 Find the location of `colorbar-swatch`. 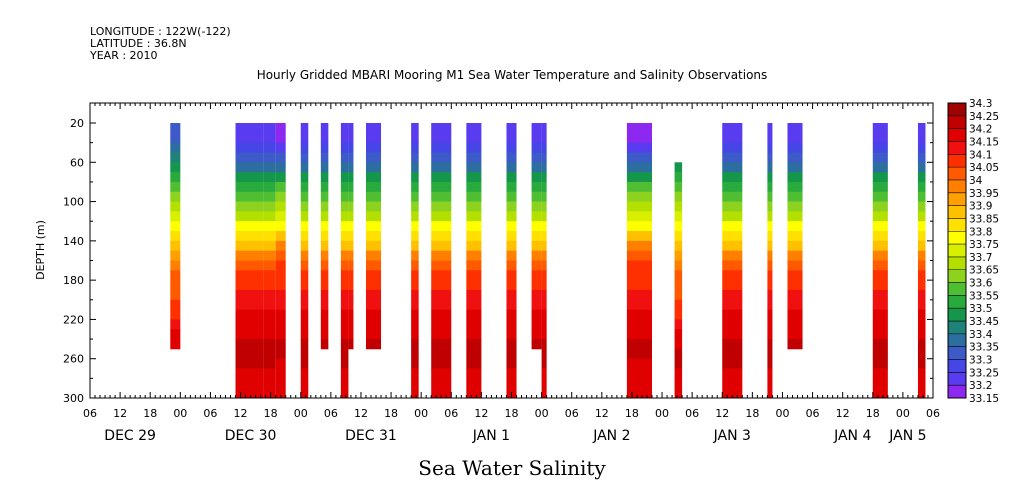

colorbar-swatch is located at coordinates (957, 225).